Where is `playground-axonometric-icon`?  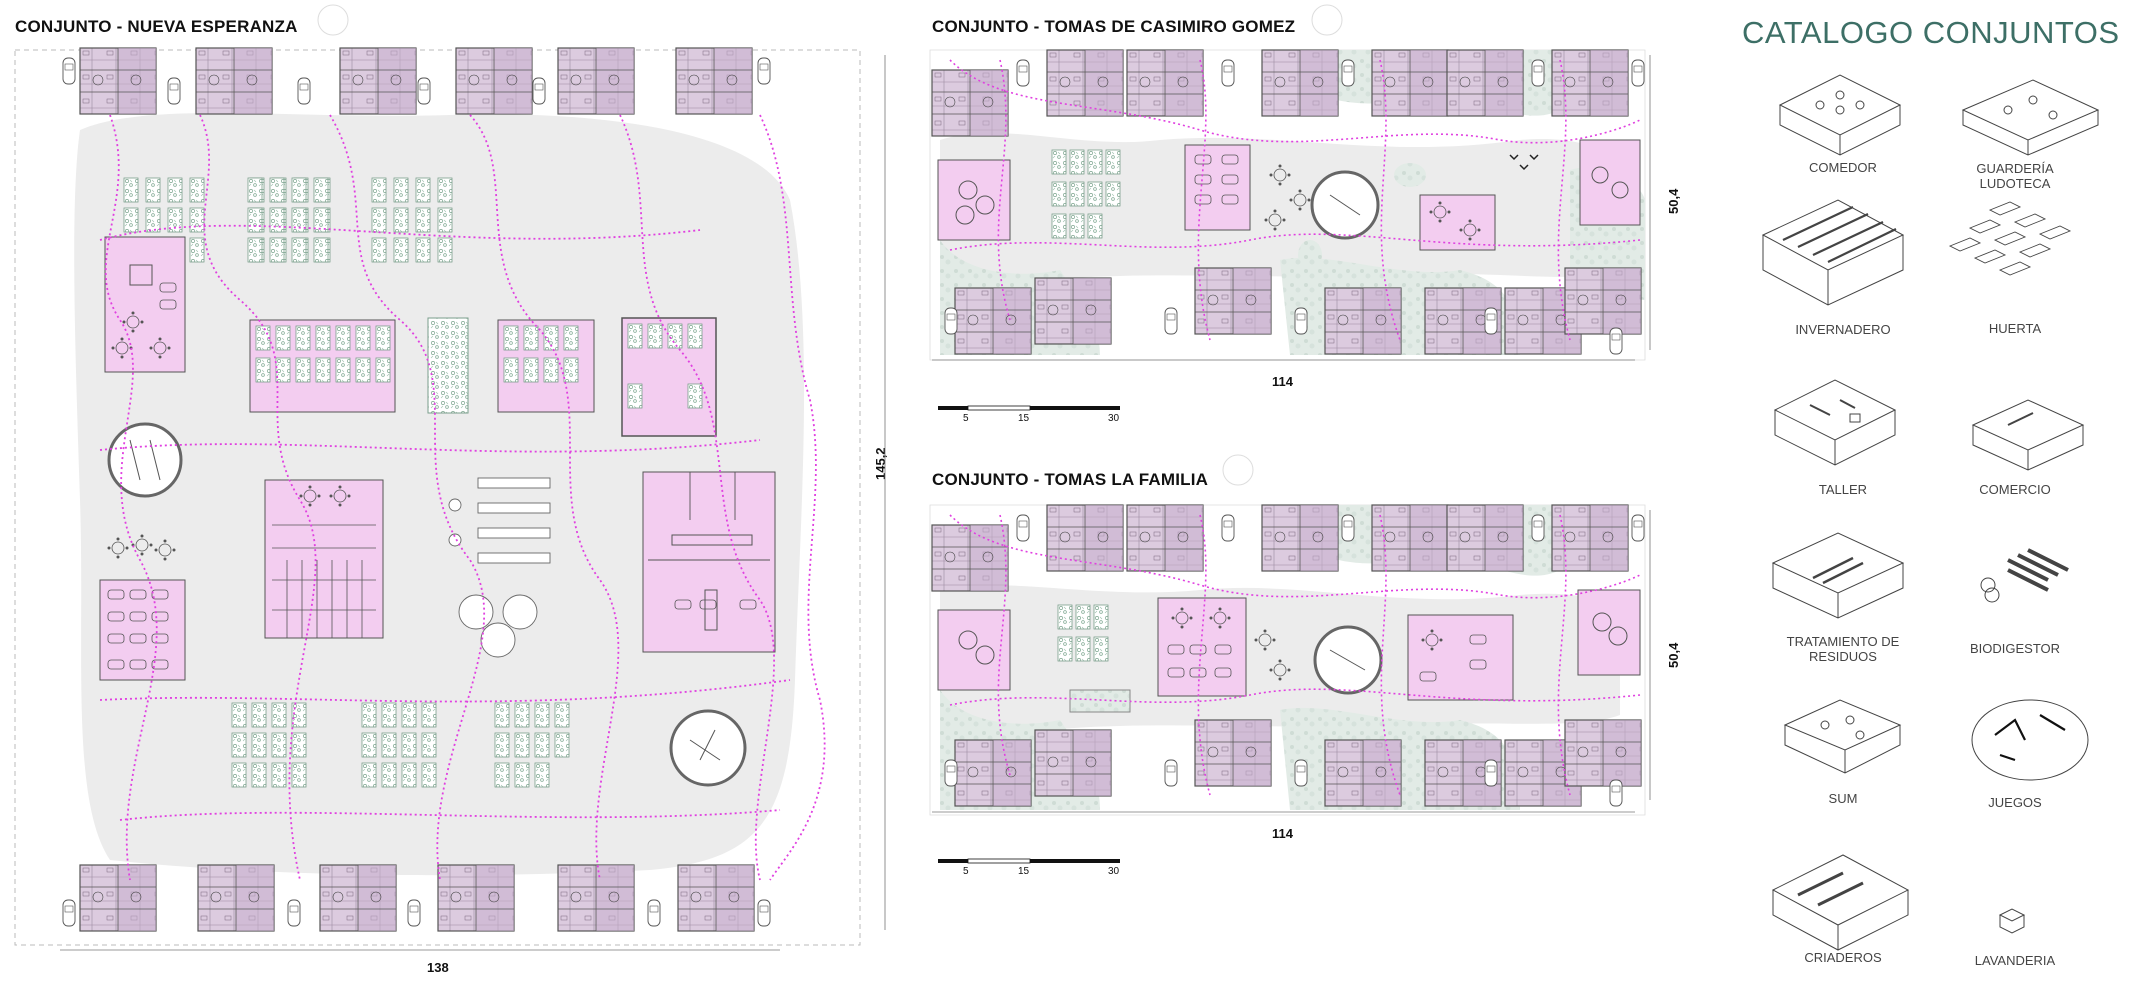
playground-axonometric-icon is located at coordinates (2030, 740).